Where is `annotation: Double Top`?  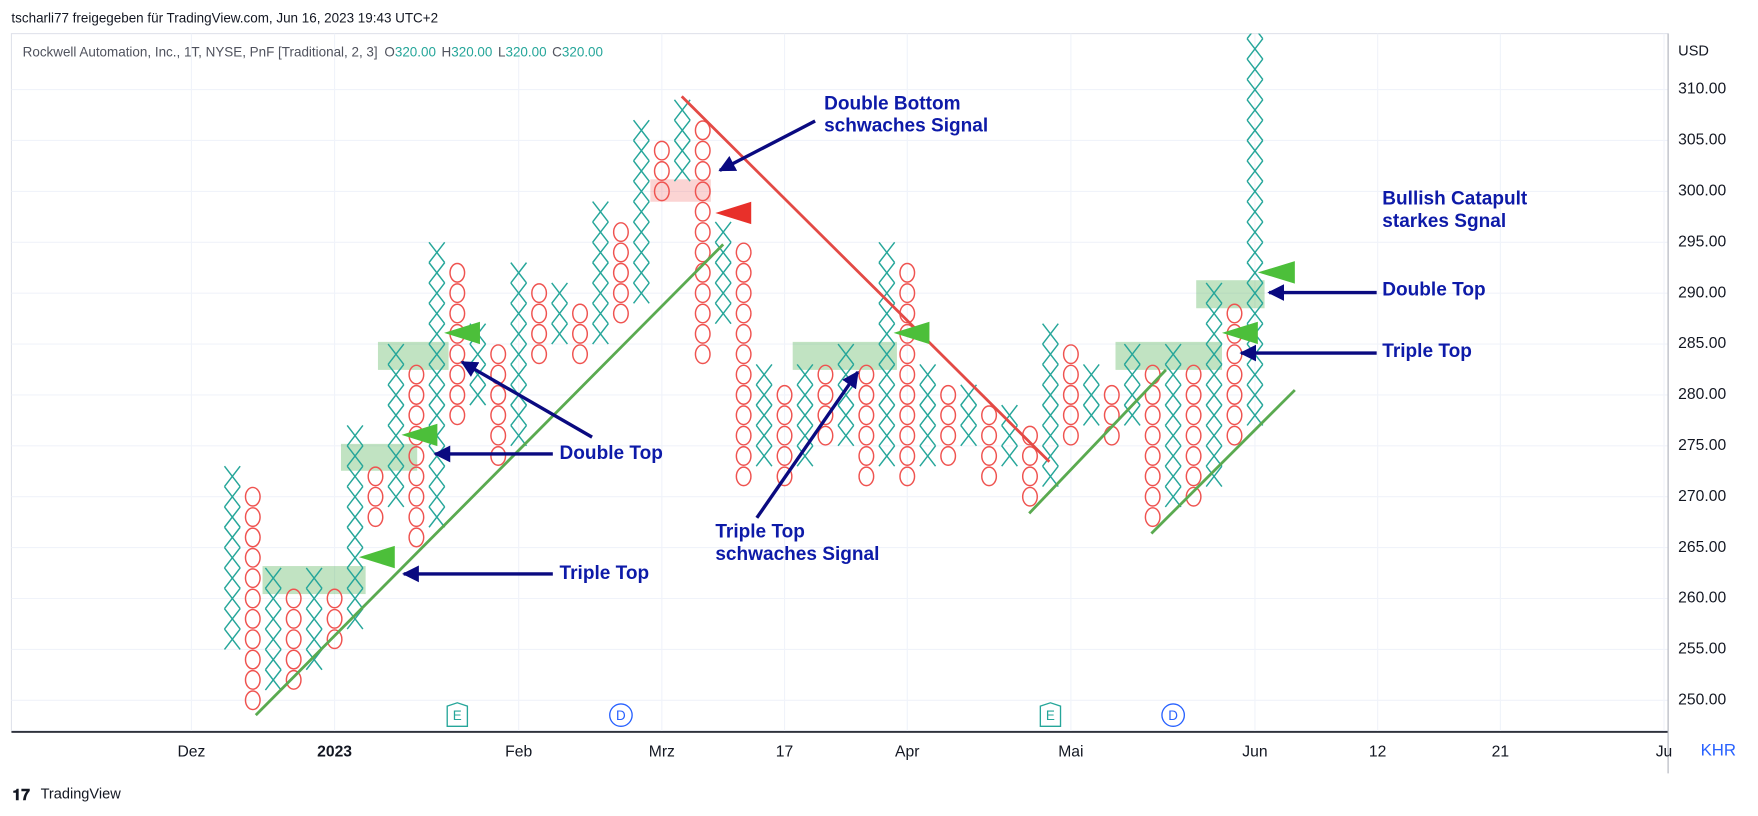
annotation: Double Top is located at coordinates (1433, 289).